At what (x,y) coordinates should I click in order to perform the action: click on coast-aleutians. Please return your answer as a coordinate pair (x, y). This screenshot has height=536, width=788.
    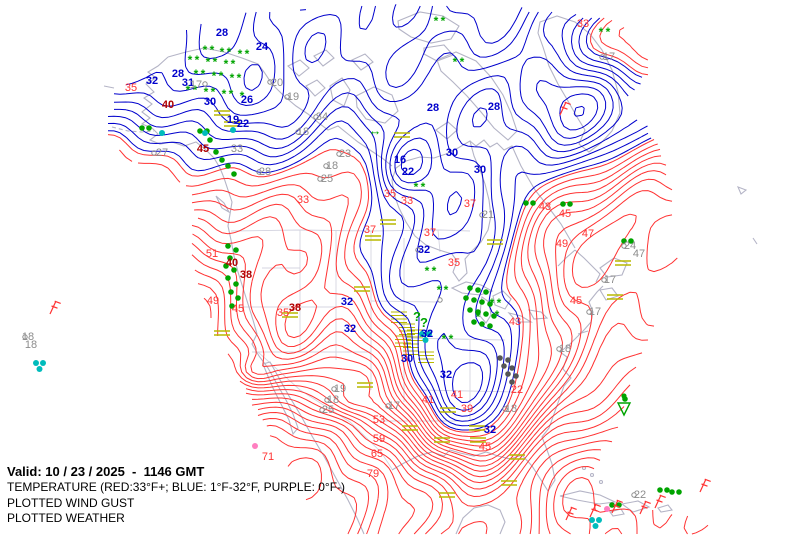
    Looking at the image, I should click on (133, 129).